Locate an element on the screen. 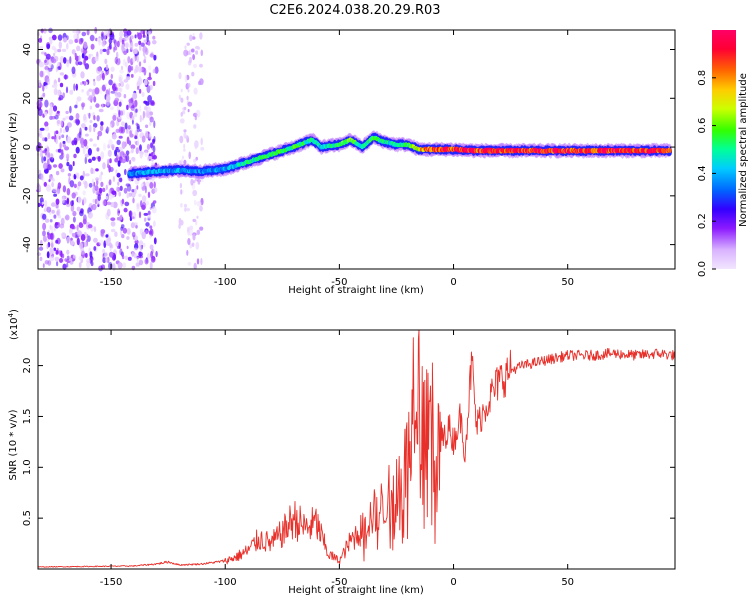 Image resolution: width=750 pixels, height=600 pixels. colorbar-tick-label: 0.4 is located at coordinates (702, 173).